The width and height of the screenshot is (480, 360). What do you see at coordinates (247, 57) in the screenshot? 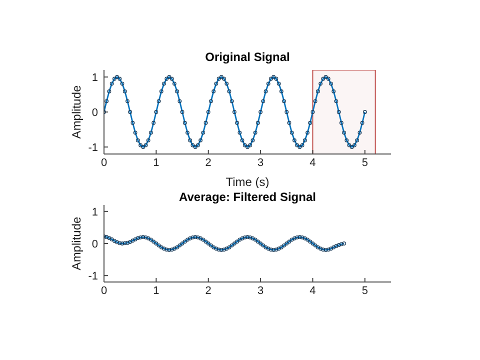
I see `chart-title: Original Signal` at bounding box center [247, 57].